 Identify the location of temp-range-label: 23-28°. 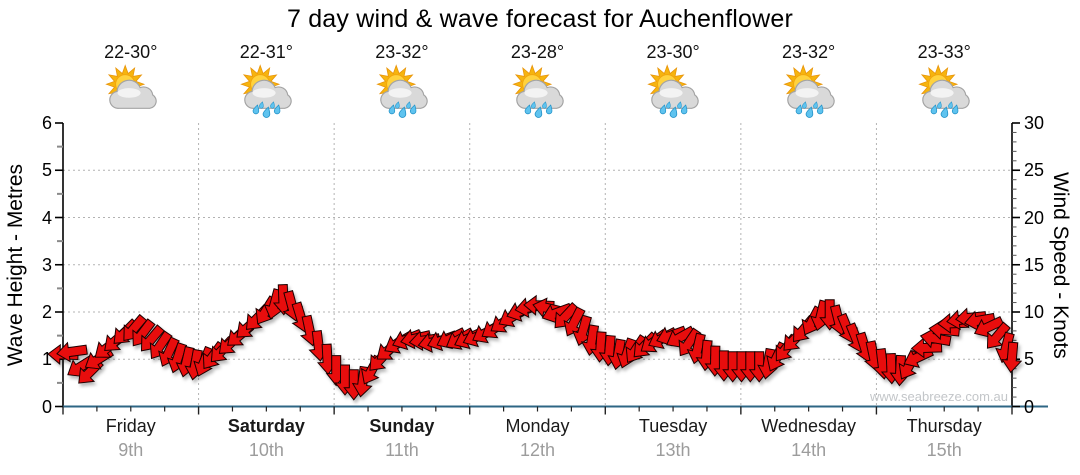
(537, 52).